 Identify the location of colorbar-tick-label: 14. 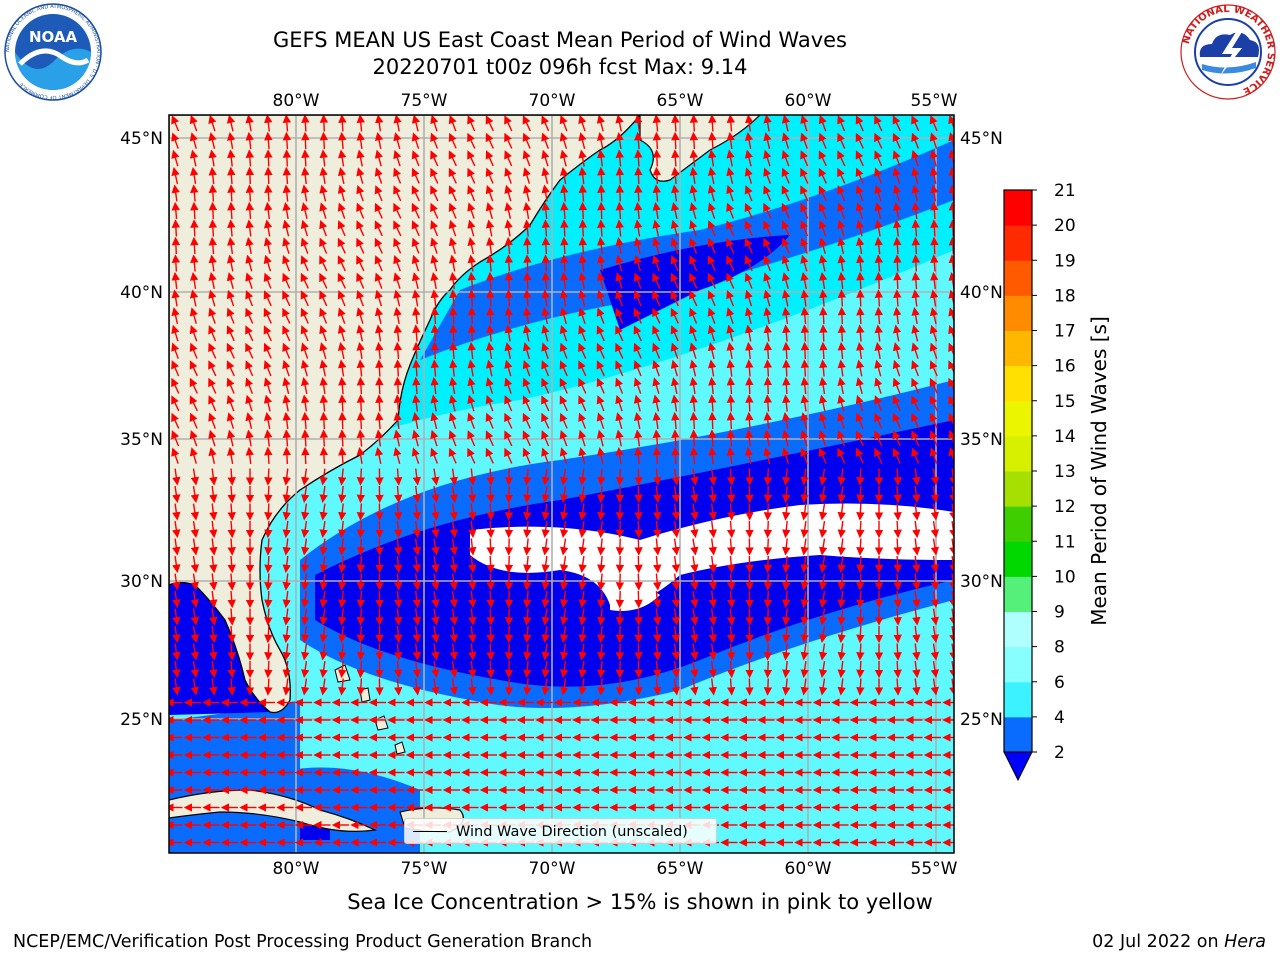
(1065, 437).